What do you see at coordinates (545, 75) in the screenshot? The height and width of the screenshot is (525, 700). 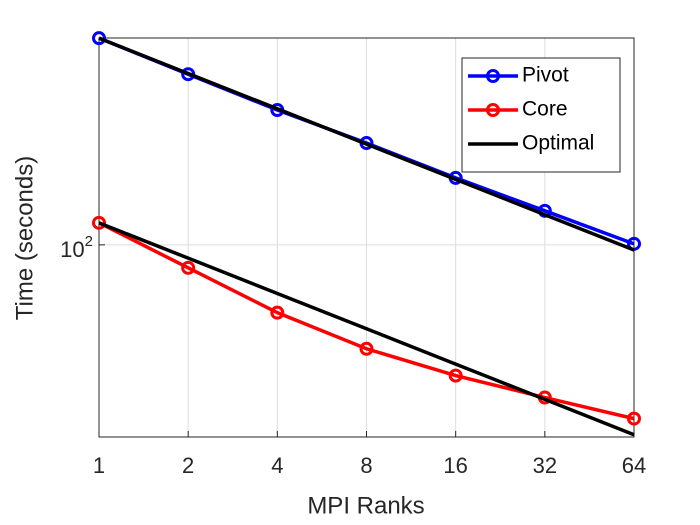 I see `legend-label: Pivot` at bounding box center [545, 75].